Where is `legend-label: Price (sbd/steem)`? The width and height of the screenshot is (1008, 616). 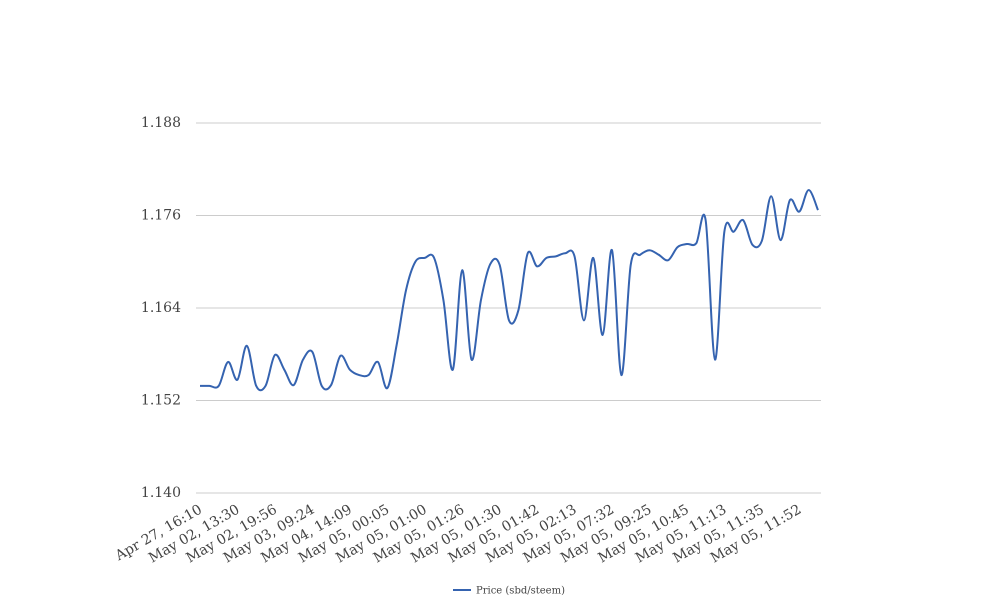 legend-label: Price (sbd/steem) is located at coordinates (520, 591).